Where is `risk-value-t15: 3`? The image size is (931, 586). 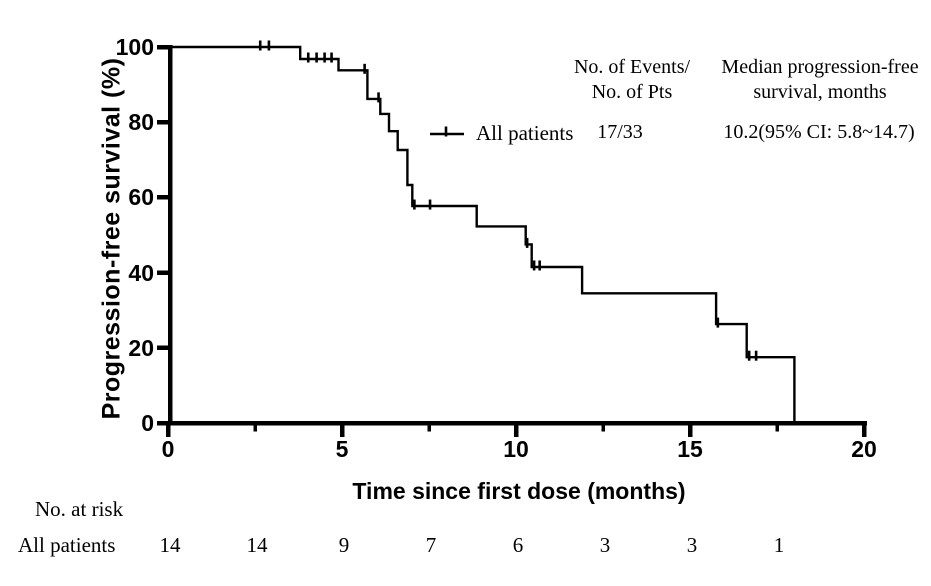 risk-value-t15: 3 is located at coordinates (692, 545).